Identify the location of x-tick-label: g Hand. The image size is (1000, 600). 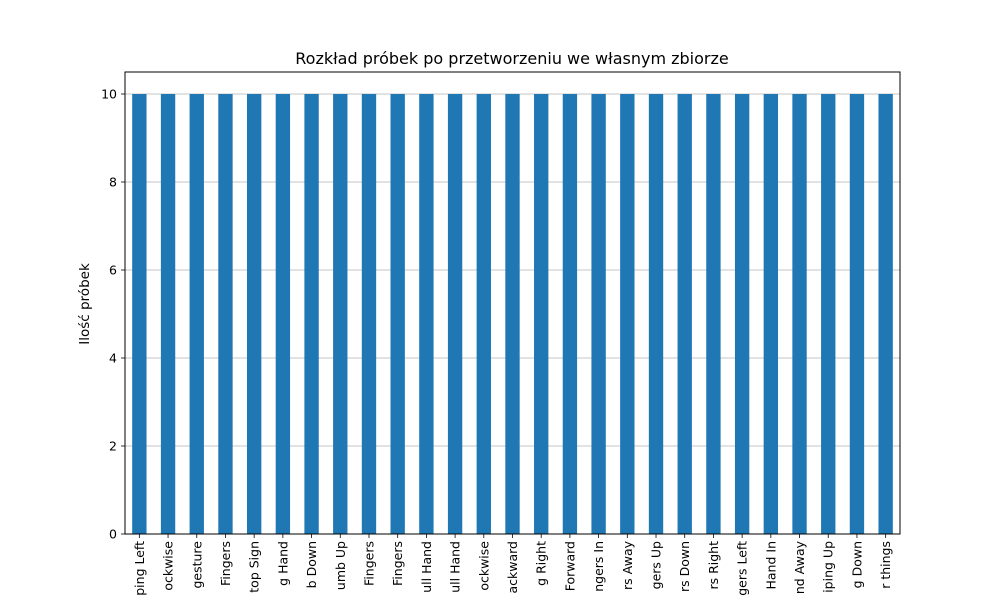
(282, 563).